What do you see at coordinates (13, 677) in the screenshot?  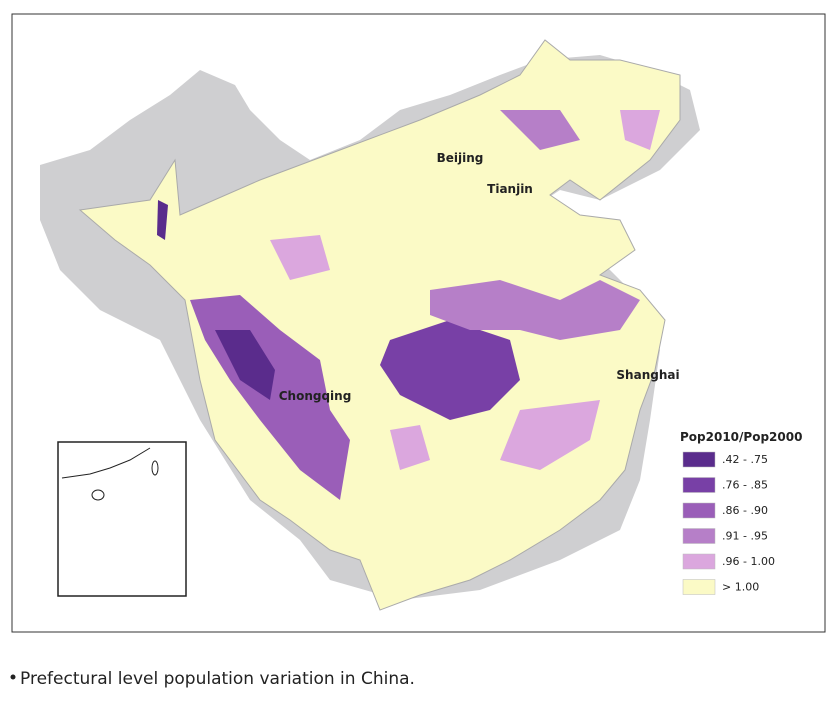 I see `caption-dot` at bounding box center [13, 677].